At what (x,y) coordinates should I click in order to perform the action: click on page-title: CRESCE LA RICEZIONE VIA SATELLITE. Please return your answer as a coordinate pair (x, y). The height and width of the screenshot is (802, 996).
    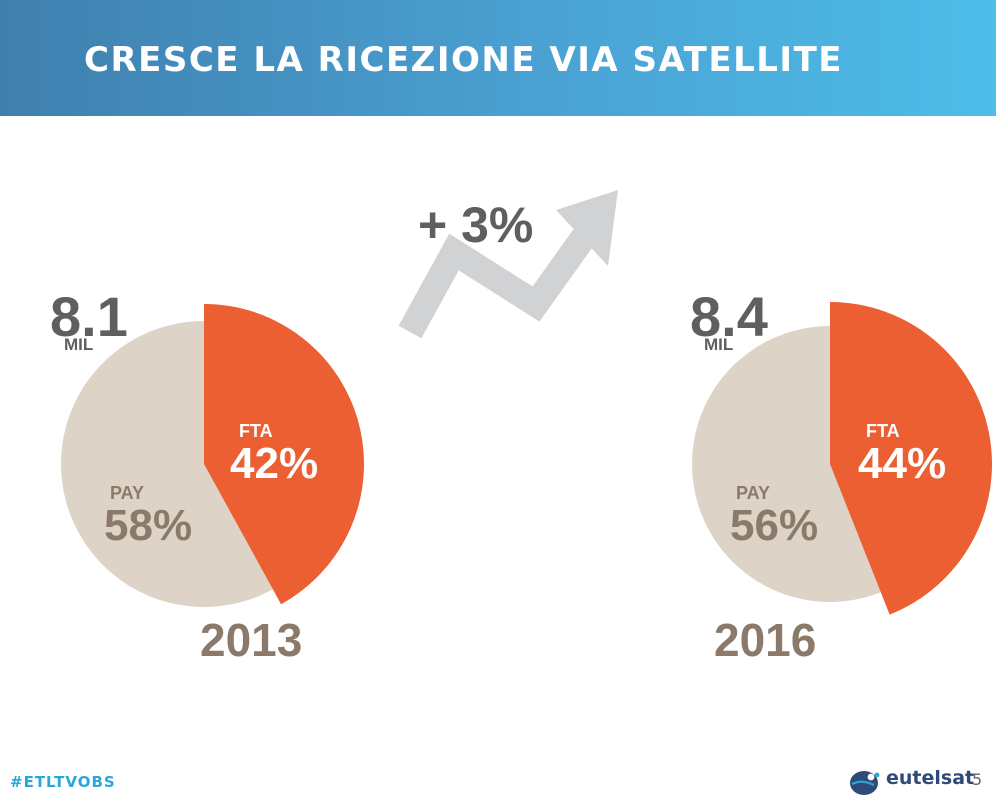
    Looking at the image, I should click on (464, 60).